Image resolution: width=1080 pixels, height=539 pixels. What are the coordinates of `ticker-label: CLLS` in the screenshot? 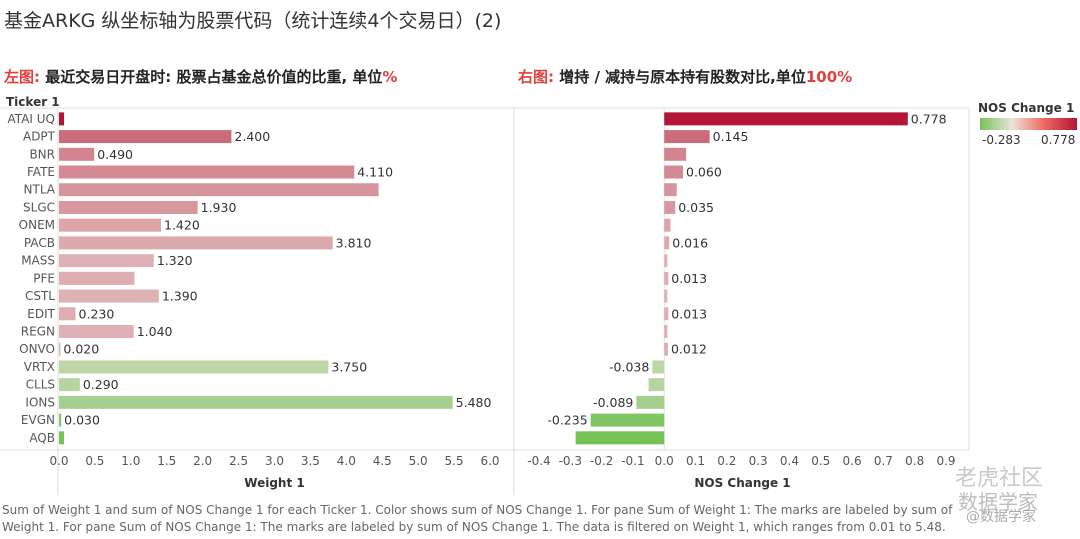 It's located at (40, 385).